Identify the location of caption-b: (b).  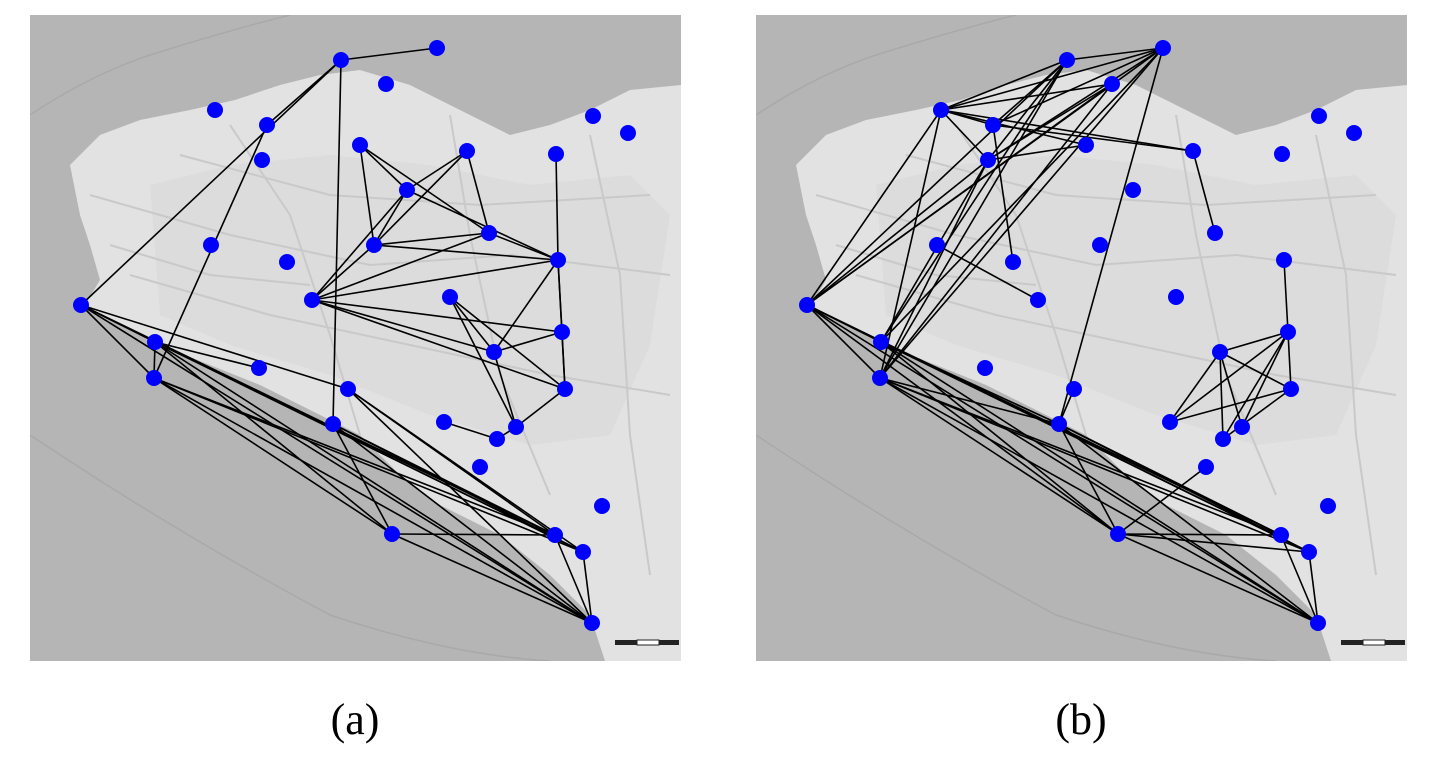
(1081, 719).